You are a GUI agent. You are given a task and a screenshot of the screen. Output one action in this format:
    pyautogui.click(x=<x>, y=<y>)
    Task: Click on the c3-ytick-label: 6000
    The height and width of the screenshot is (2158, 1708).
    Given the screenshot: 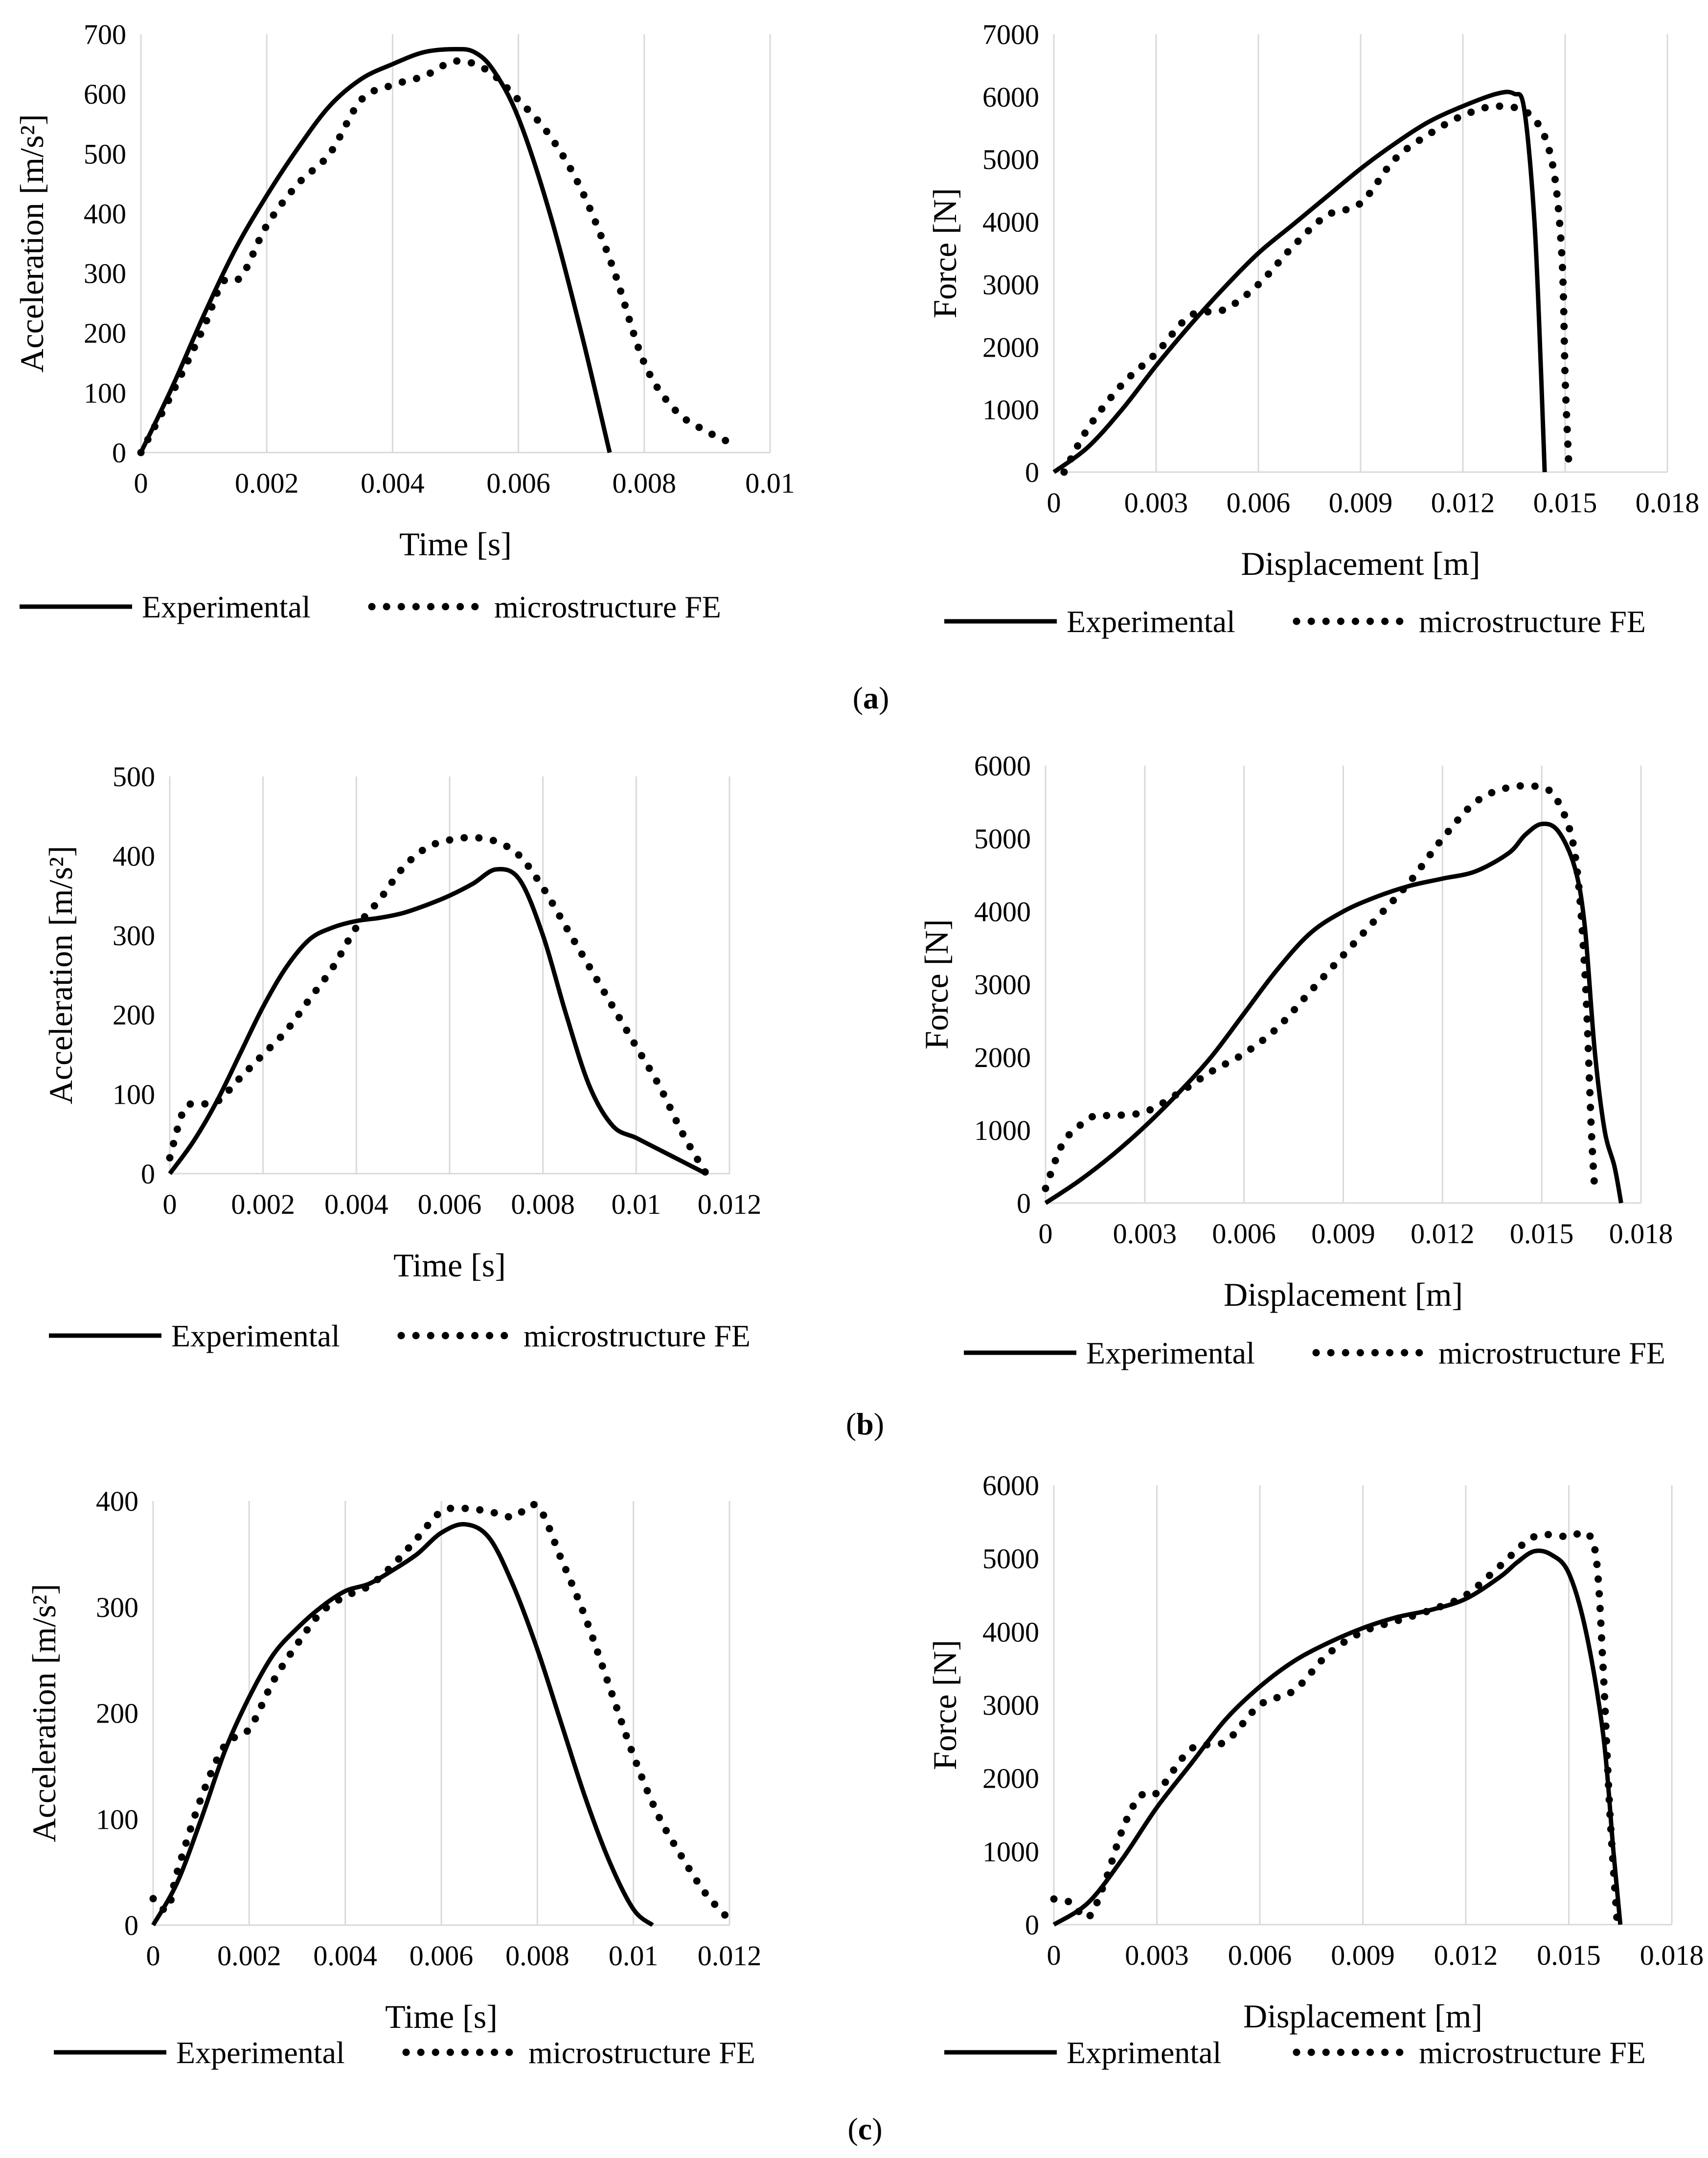 What is the action you would take?
    pyautogui.click(x=1002, y=766)
    